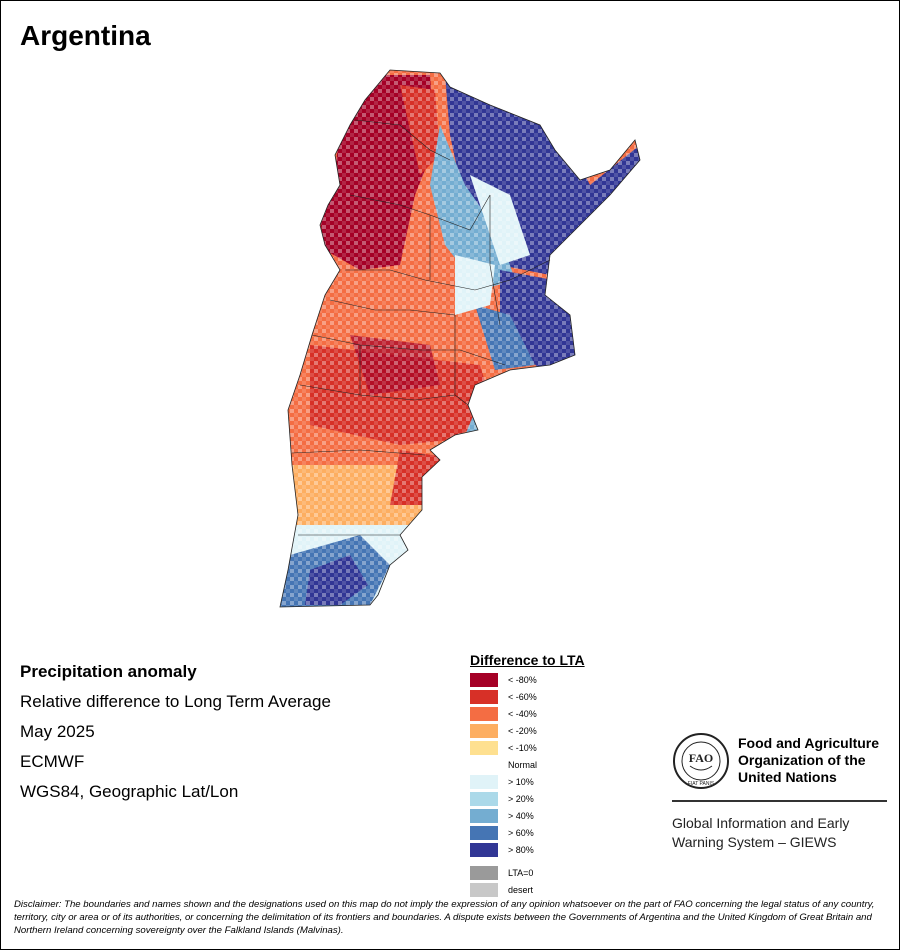  I want to click on legend-item-row: > 20%, so click(527, 799).